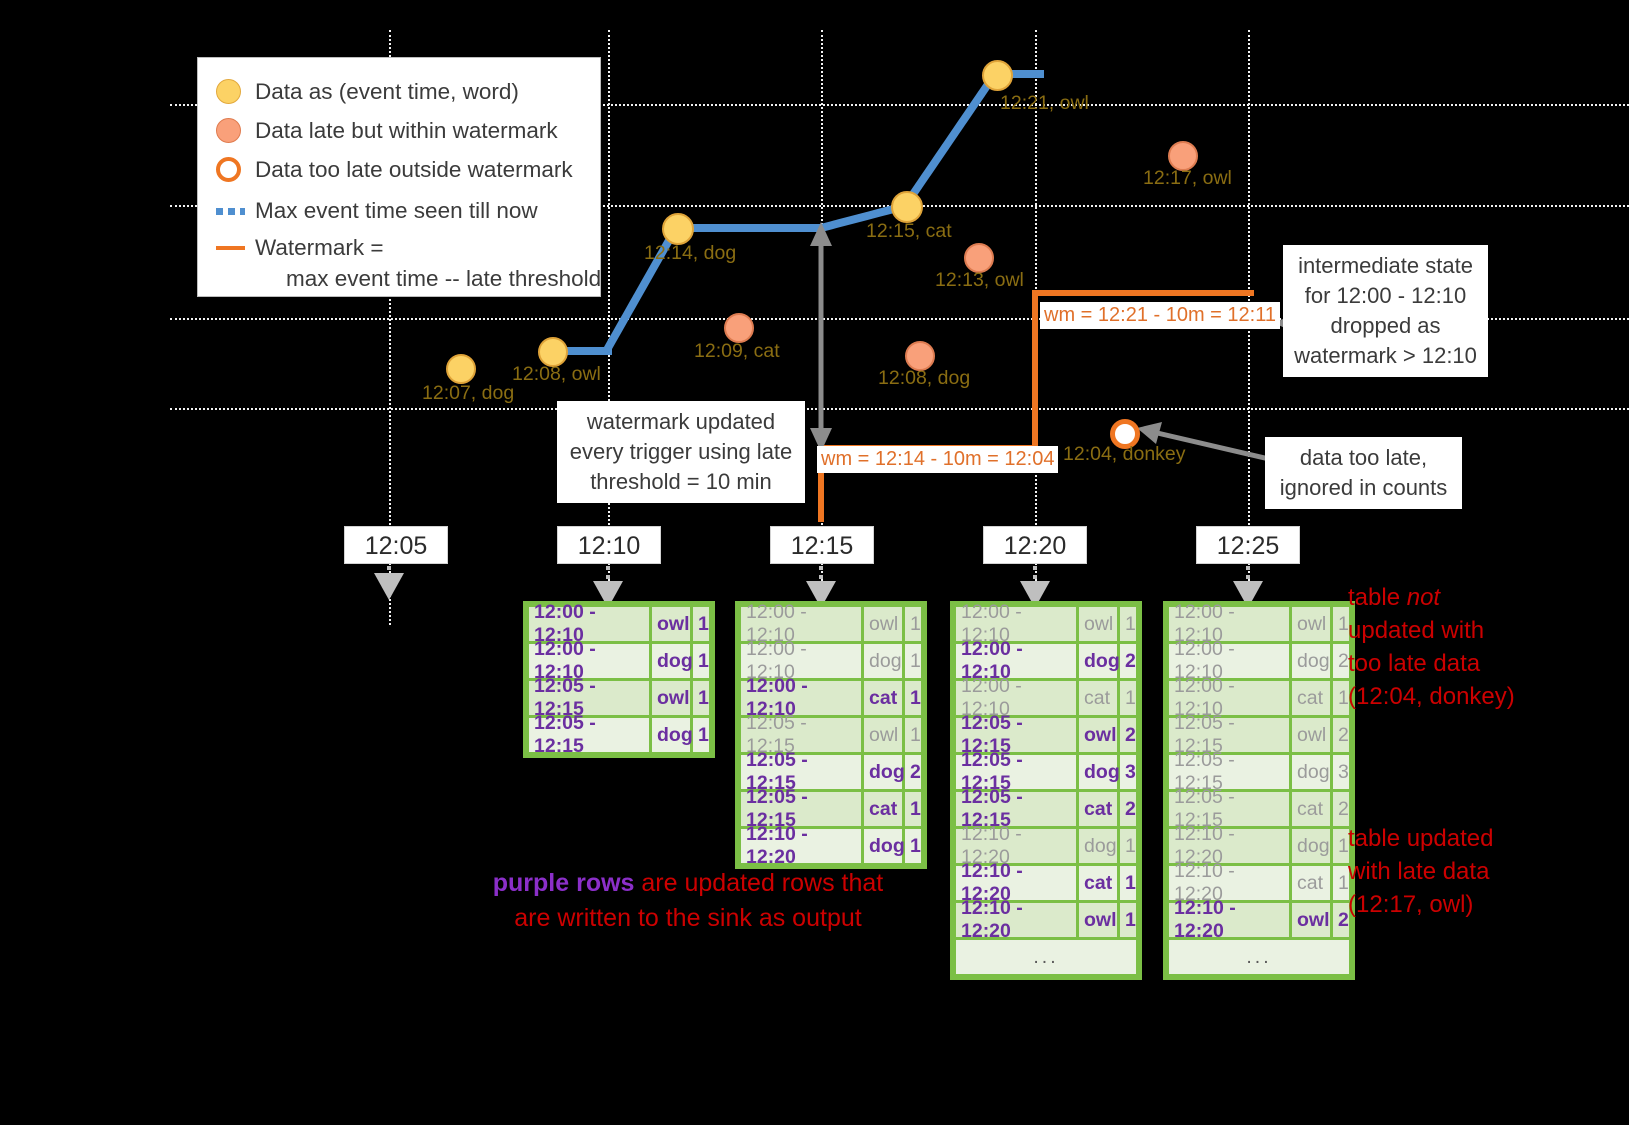 Image resolution: width=1629 pixels, height=1125 pixels. I want to click on data-point-label: 12:09, cat, so click(737, 351).